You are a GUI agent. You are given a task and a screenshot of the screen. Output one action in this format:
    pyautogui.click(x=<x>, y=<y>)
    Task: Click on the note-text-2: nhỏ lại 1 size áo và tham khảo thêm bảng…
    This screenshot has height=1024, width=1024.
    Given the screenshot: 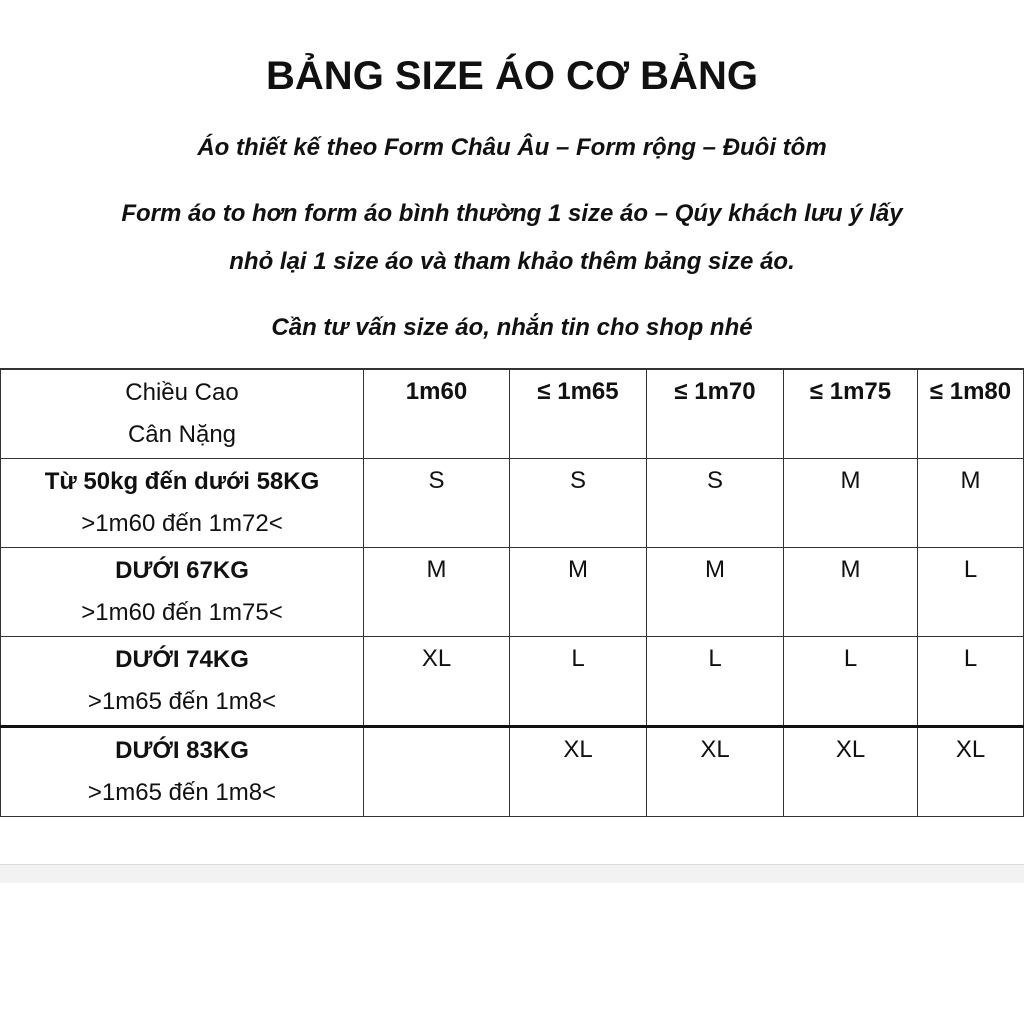 What is the action you would take?
    pyautogui.click(x=512, y=261)
    